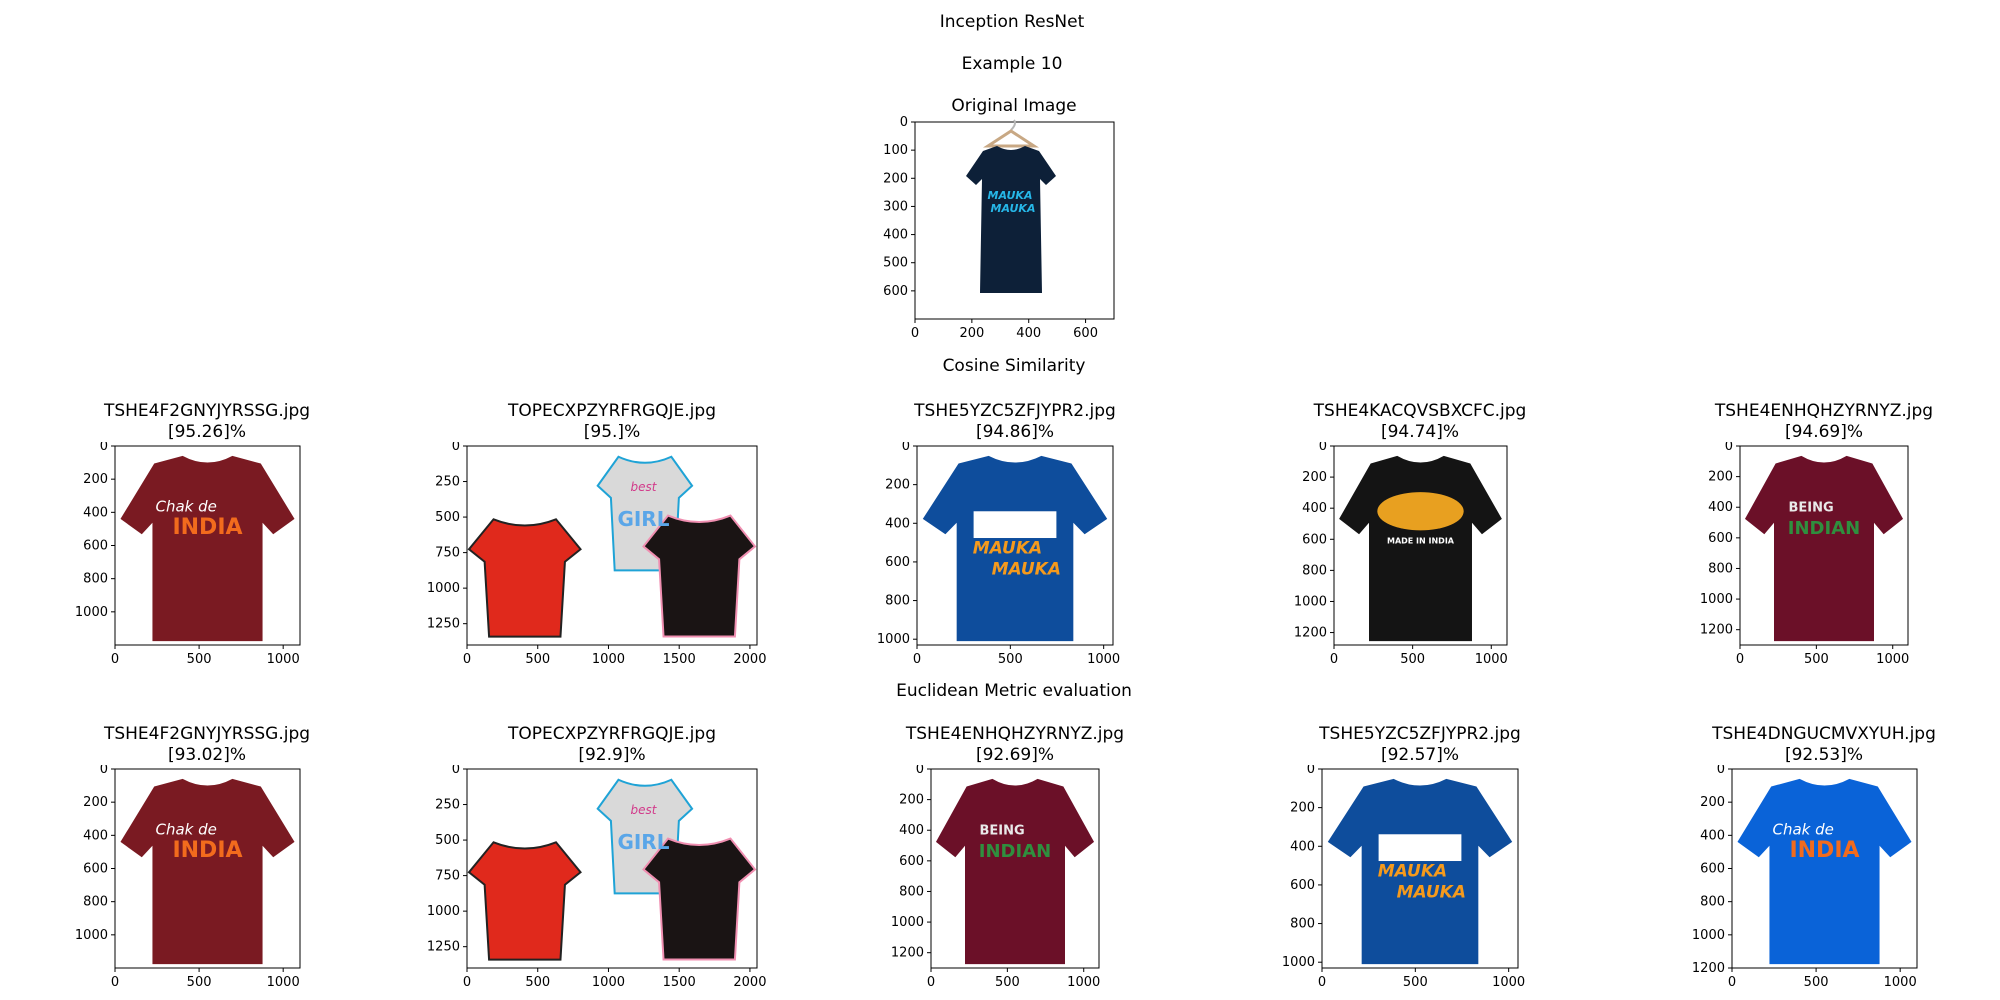  Describe the element at coordinates (971, 333) in the screenshot. I see `x-tick-label: 200` at that location.